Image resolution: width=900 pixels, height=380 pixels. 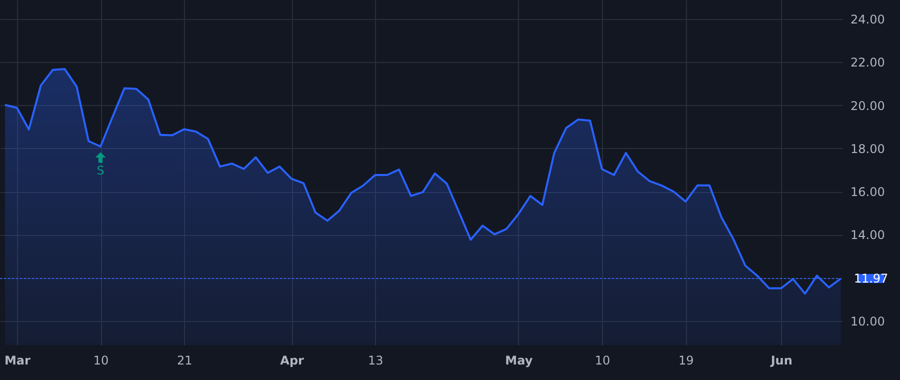 I want to click on x-tick-label: 19, so click(x=686, y=361).